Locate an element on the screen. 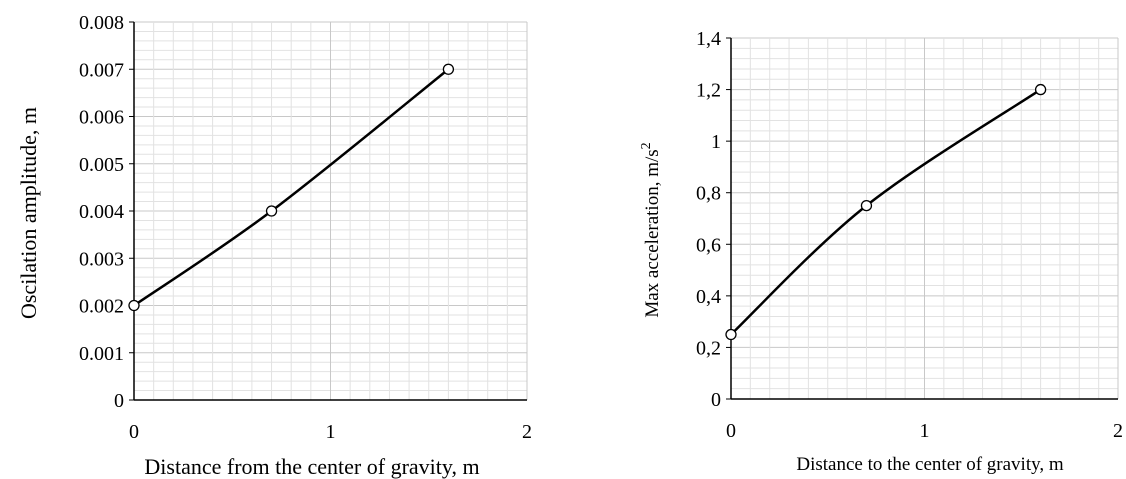 This screenshot has height=479, width=1126. y-tick-label: 0,2 is located at coordinates (708, 348).